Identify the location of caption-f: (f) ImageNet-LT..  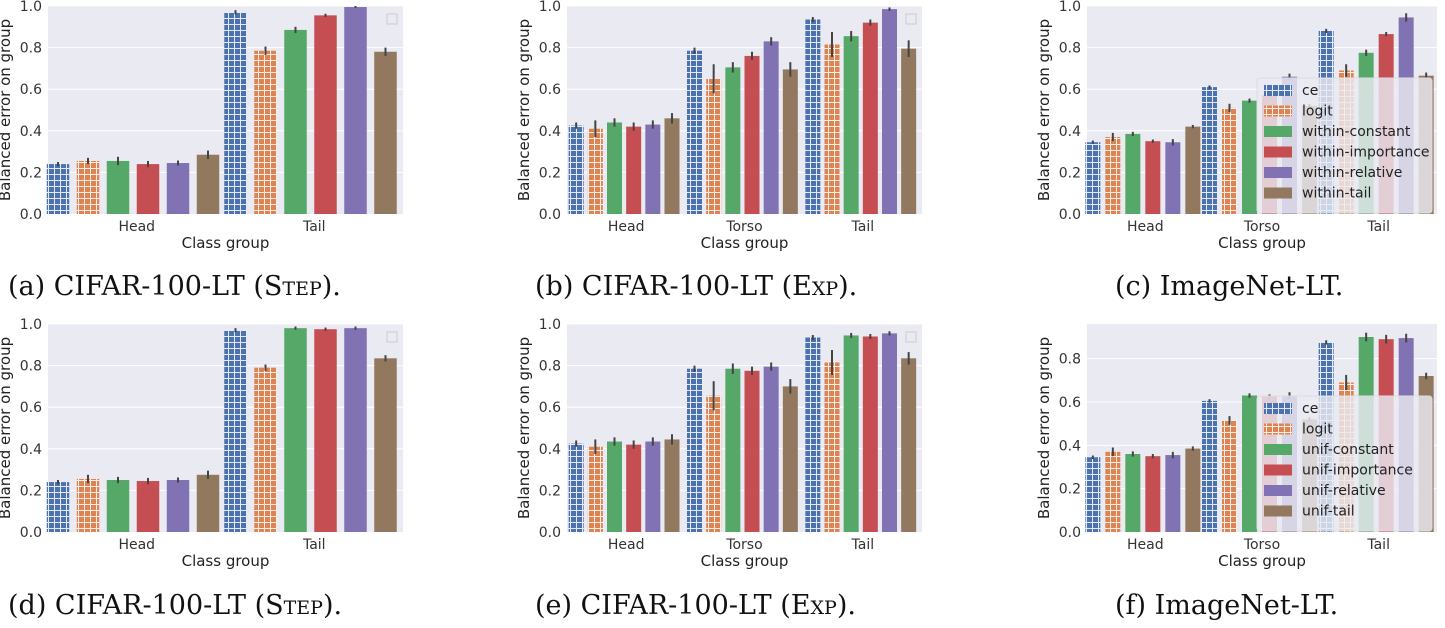
(1227, 605).